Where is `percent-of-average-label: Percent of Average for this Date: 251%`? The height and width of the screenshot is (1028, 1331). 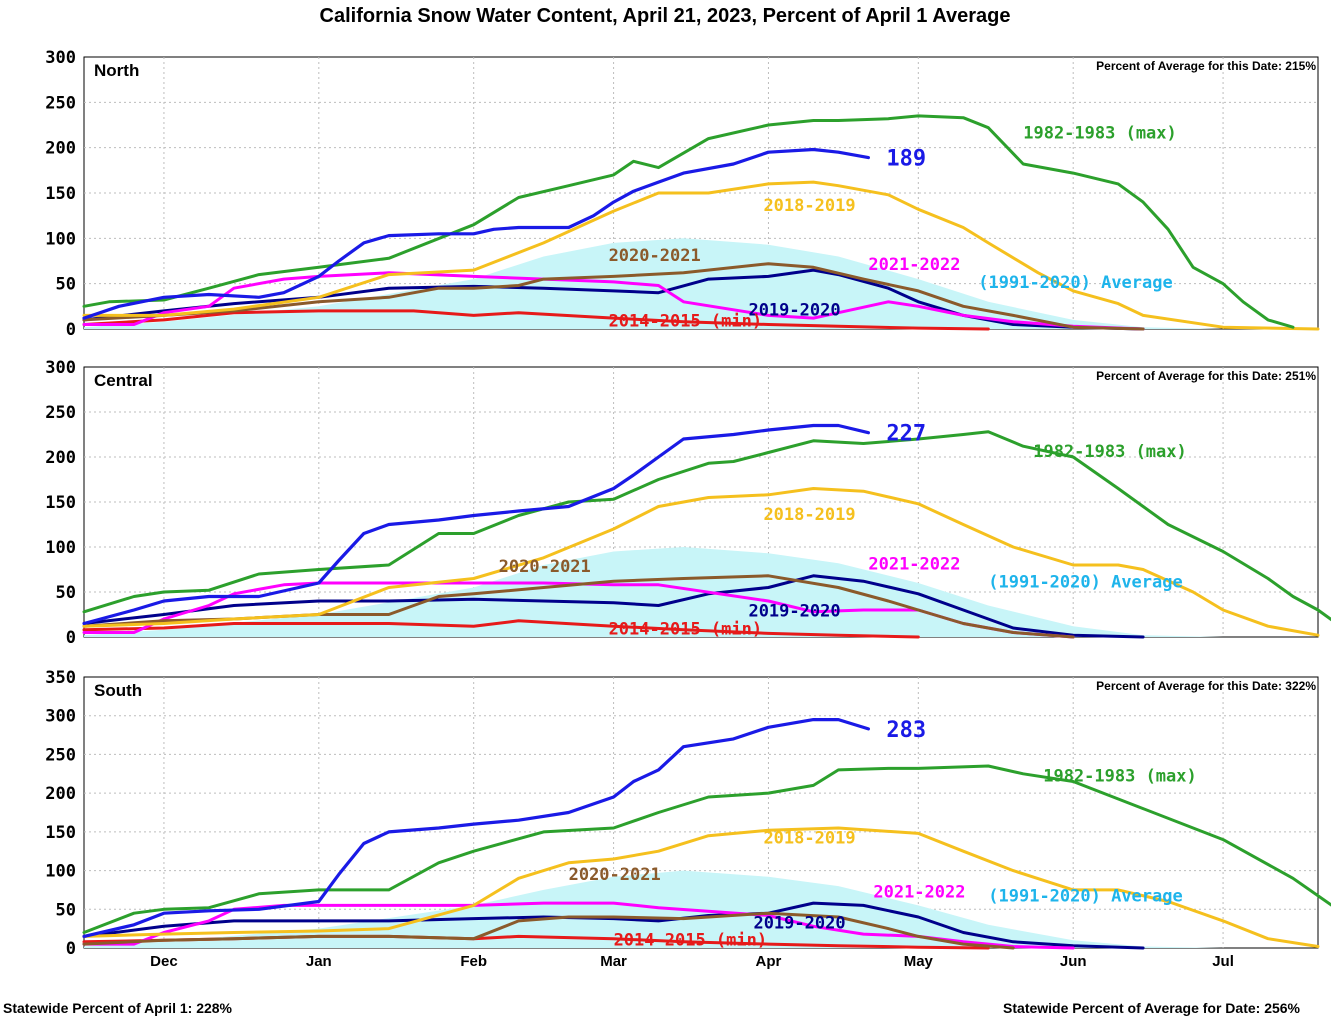
percent-of-average-label: Percent of Average for this Date: 251% is located at coordinates (1206, 376).